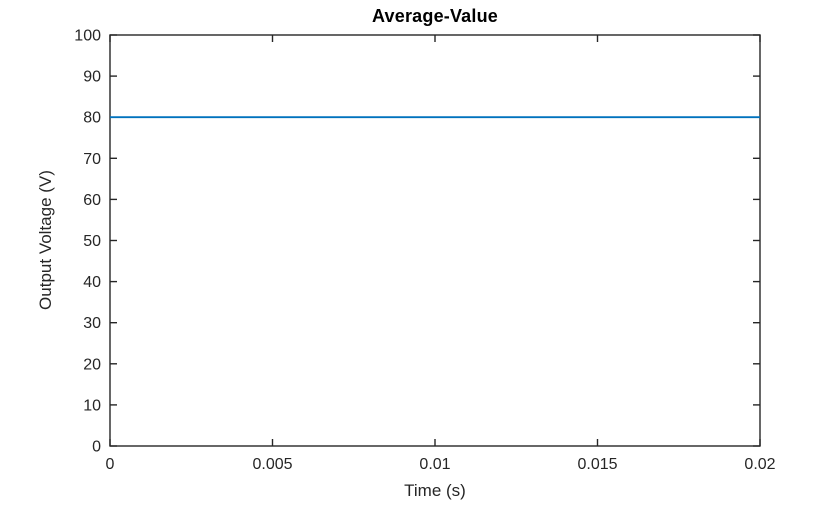  What do you see at coordinates (92, 323) in the screenshot?
I see `y-tick-label: 30` at bounding box center [92, 323].